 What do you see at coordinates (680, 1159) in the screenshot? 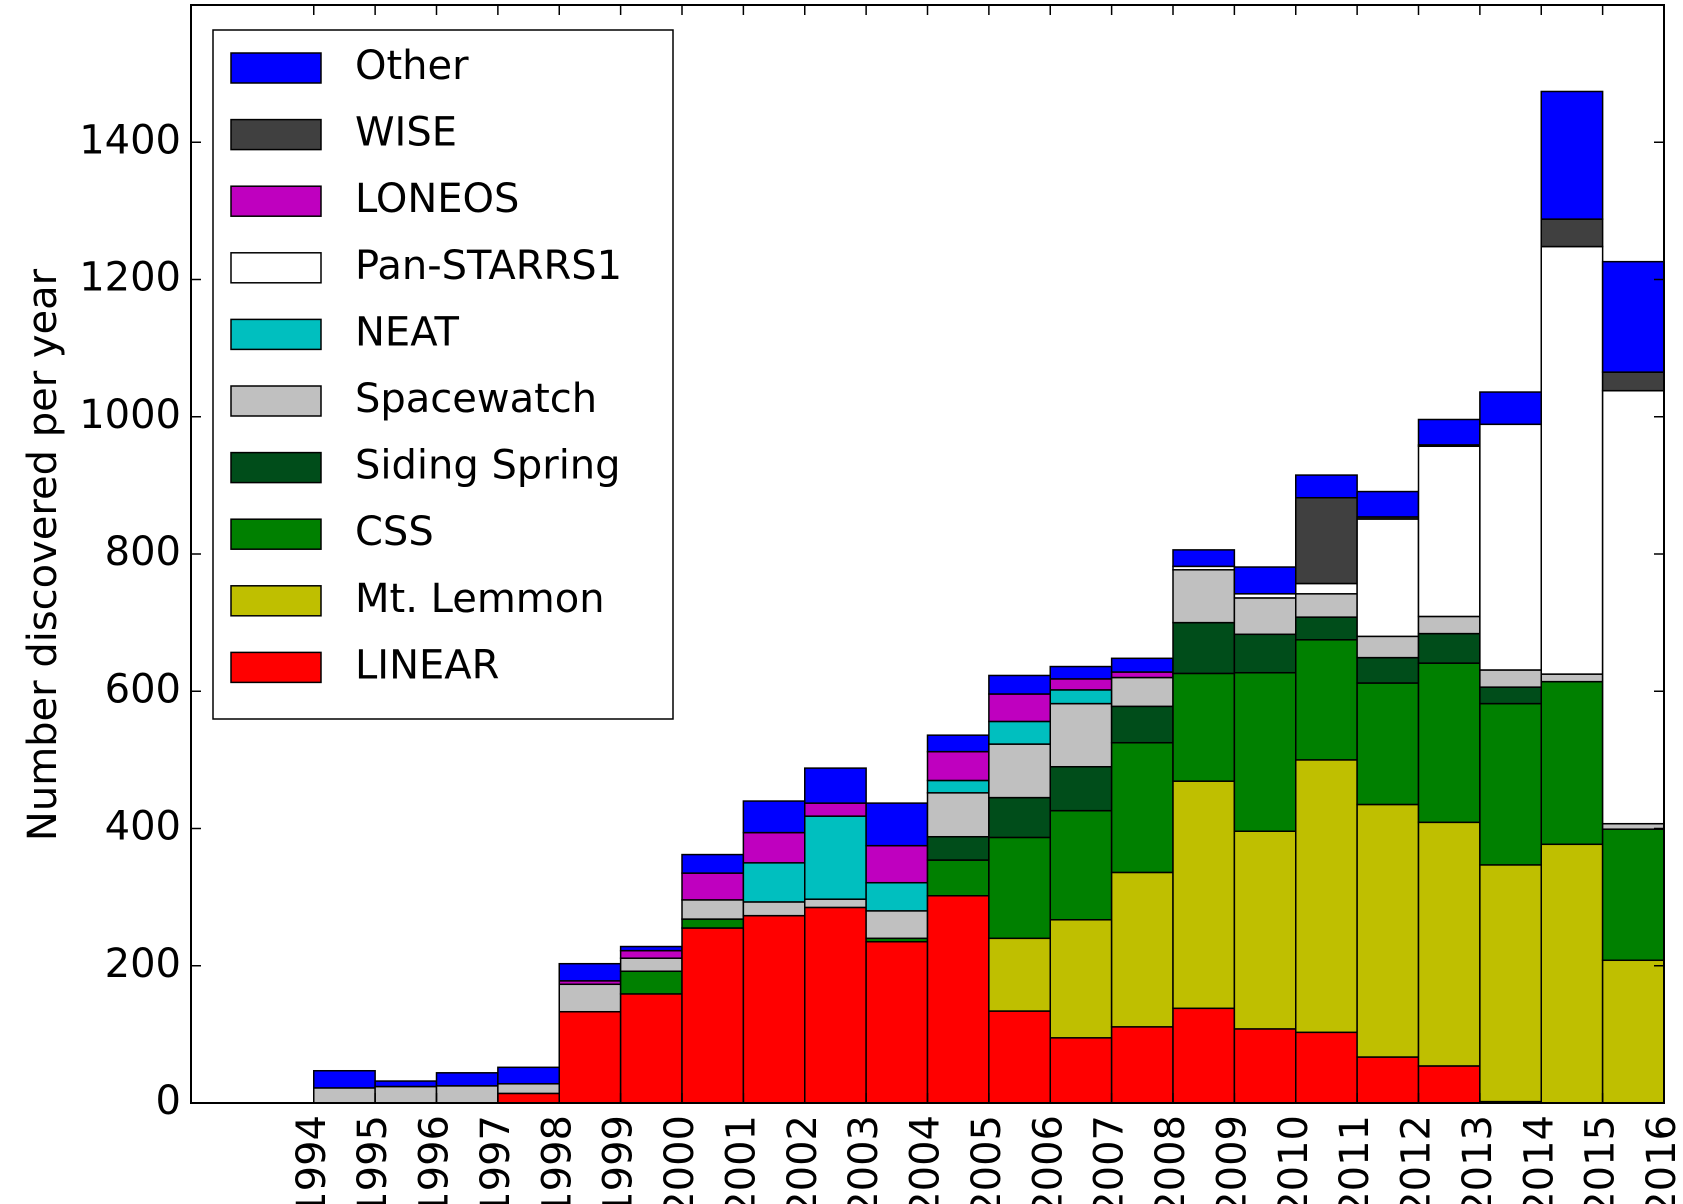
I see `x-tick-label: 2000` at bounding box center [680, 1159].